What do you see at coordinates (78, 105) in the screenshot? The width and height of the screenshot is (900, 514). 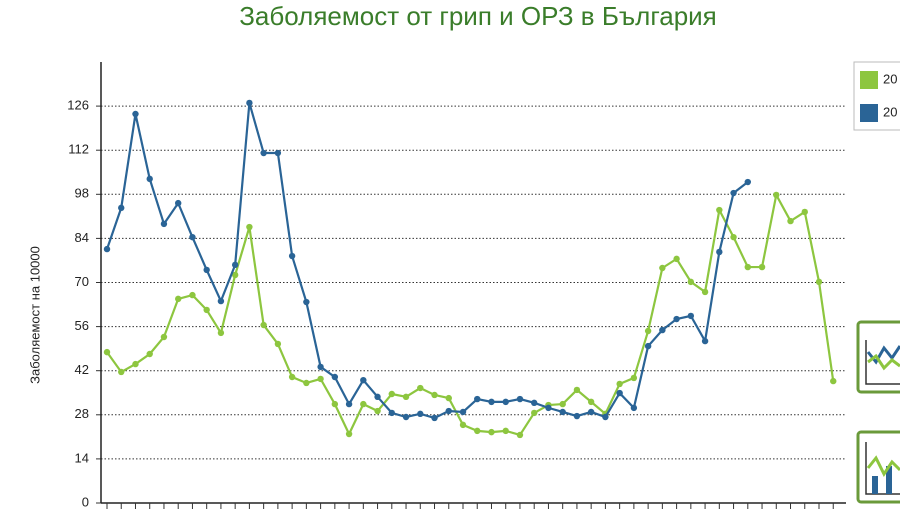 I see `y-tick-label: 126` at bounding box center [78, 105].